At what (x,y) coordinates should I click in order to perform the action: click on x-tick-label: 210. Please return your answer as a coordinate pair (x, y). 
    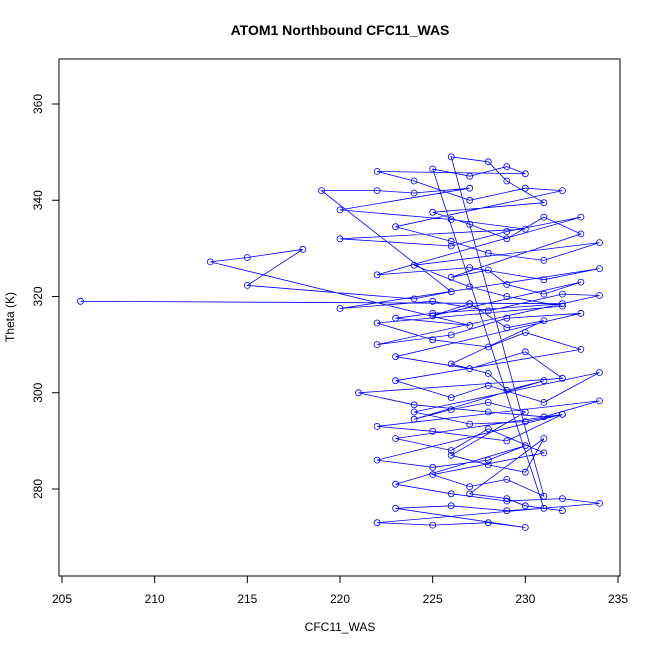
    Looking at the image, I should click on (155, 599).